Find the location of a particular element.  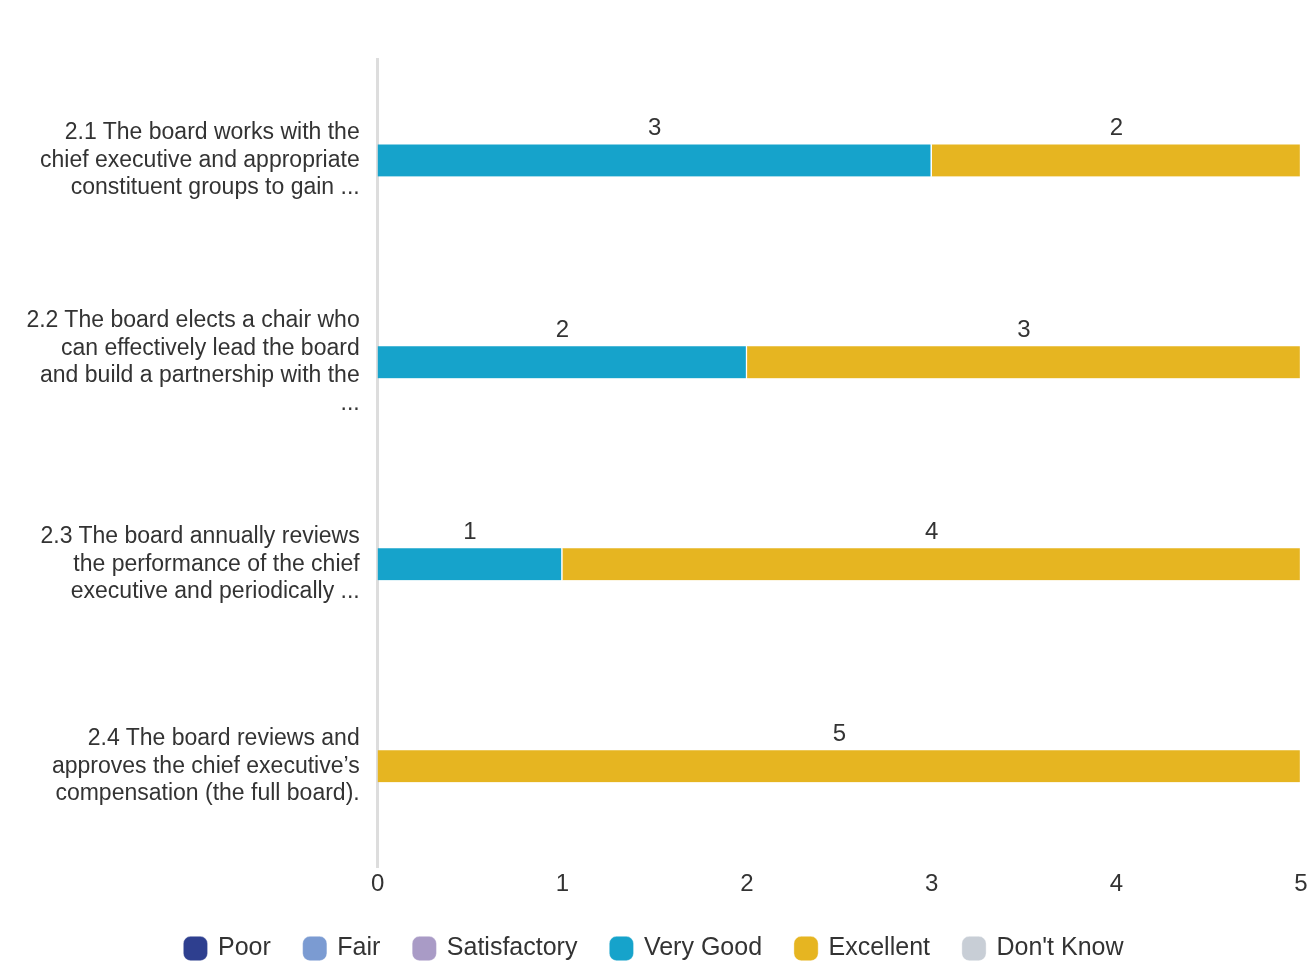

data-label: 5 is located at coordinates (839, 732).